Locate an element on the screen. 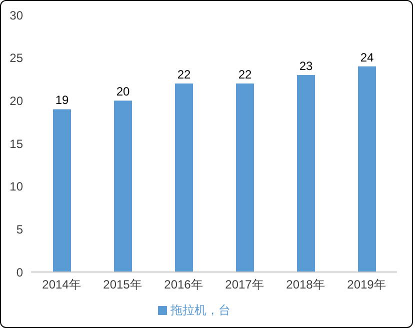 The height and width of the screenshot is (330, 415). x-tick-label: 2016年 is located at coordinates (183, 285).